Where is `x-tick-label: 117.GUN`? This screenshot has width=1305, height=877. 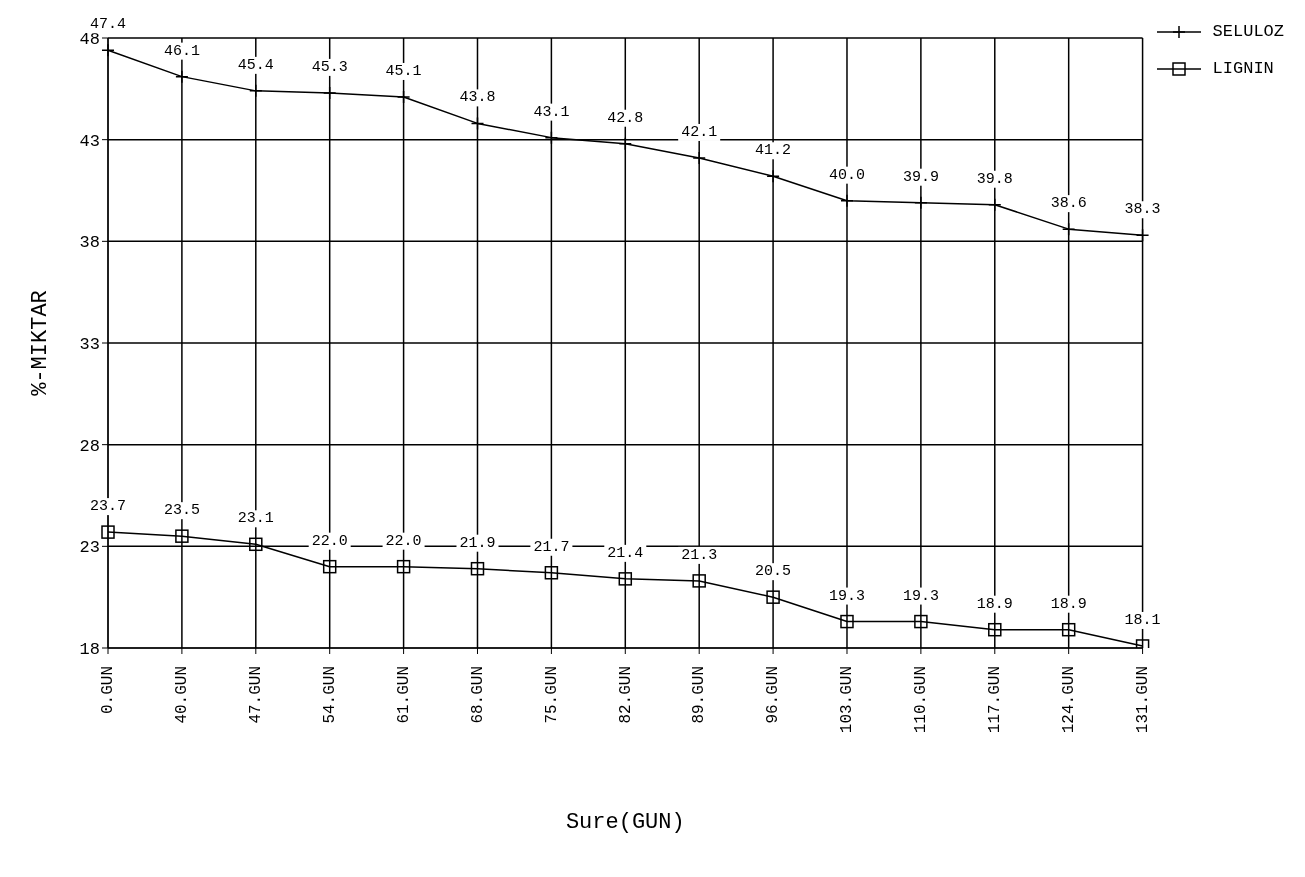
x-tick-label: 117.GUN is located at coordinates (995, 700).